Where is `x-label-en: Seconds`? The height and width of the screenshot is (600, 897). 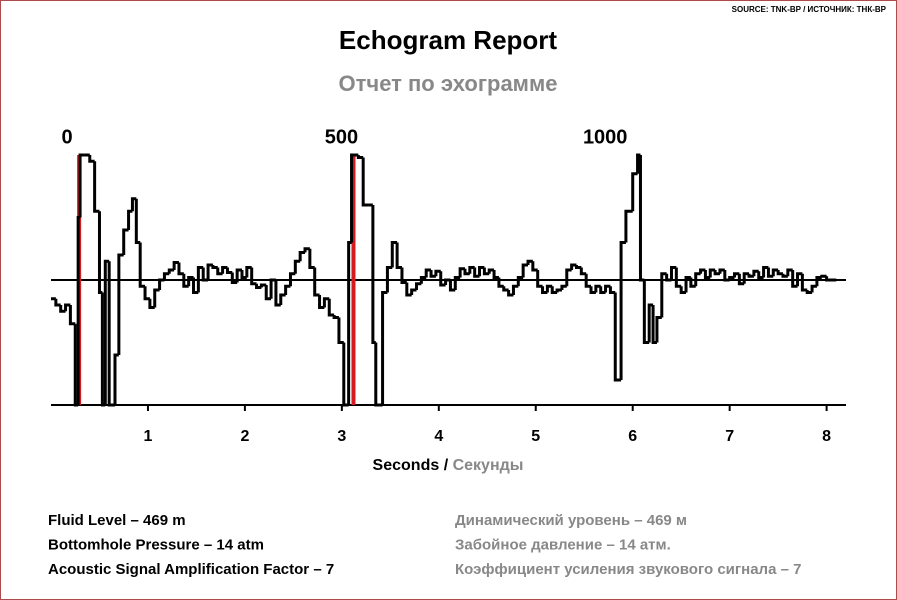
x-label-en: Seconds is located at coordinates (406, 465).